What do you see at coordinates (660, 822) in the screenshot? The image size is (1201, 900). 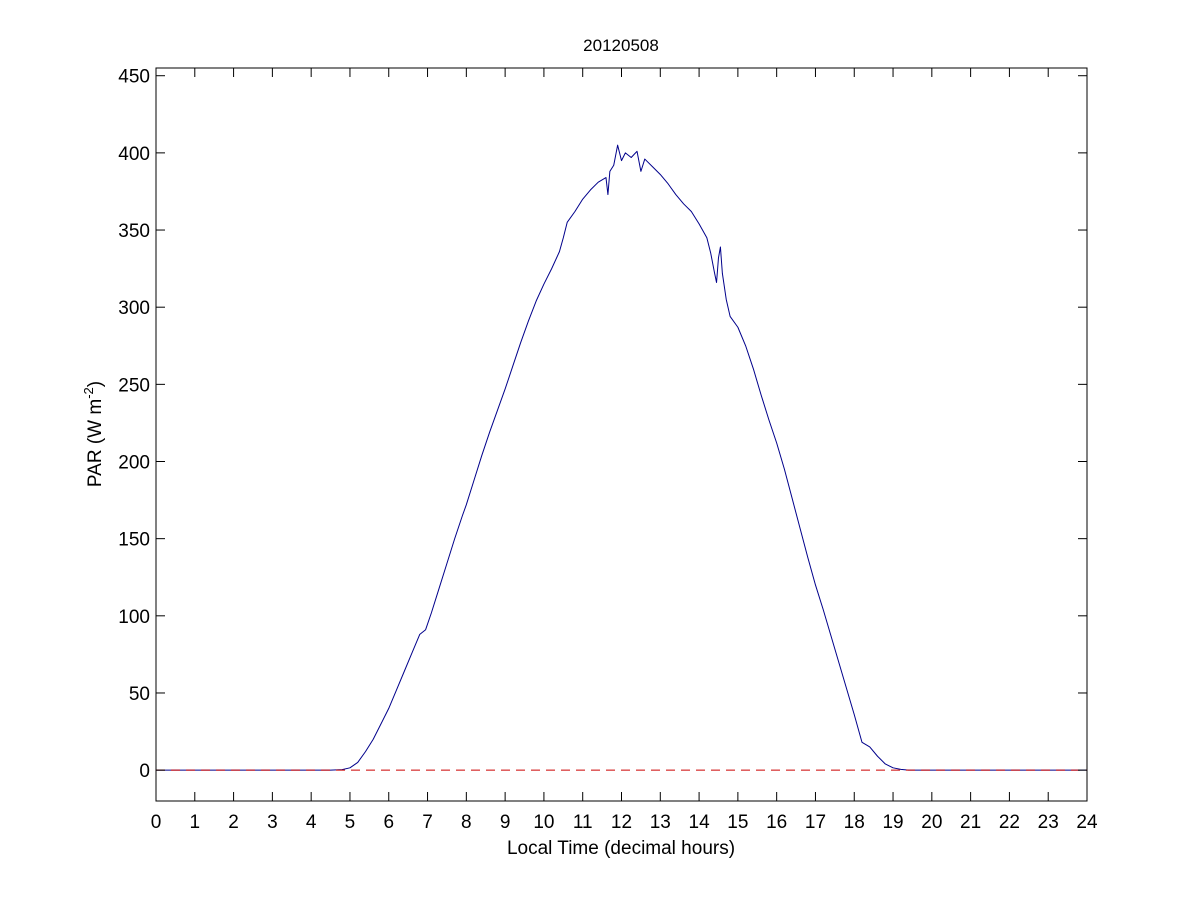 I see `x-tick-label: 13` at bounding box center [660, 822].